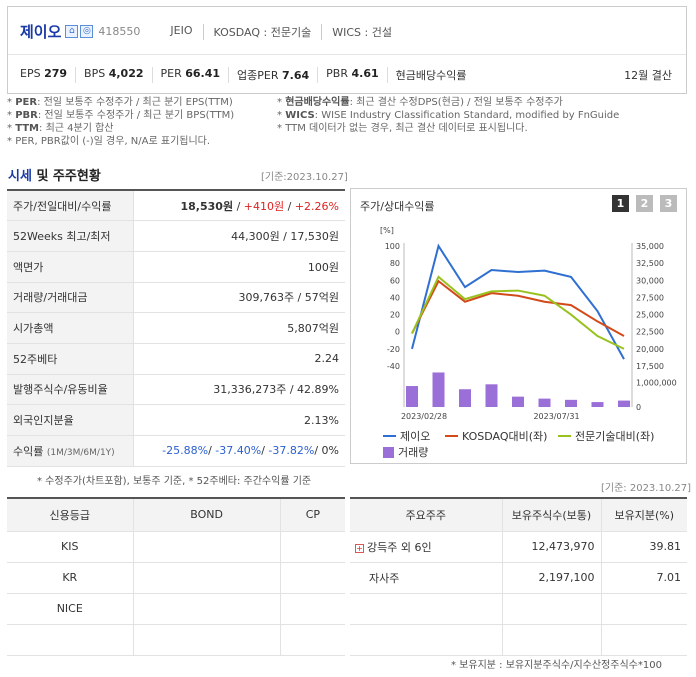  I want to click on table-row: 52주베타 2.24, so click(176, 359).